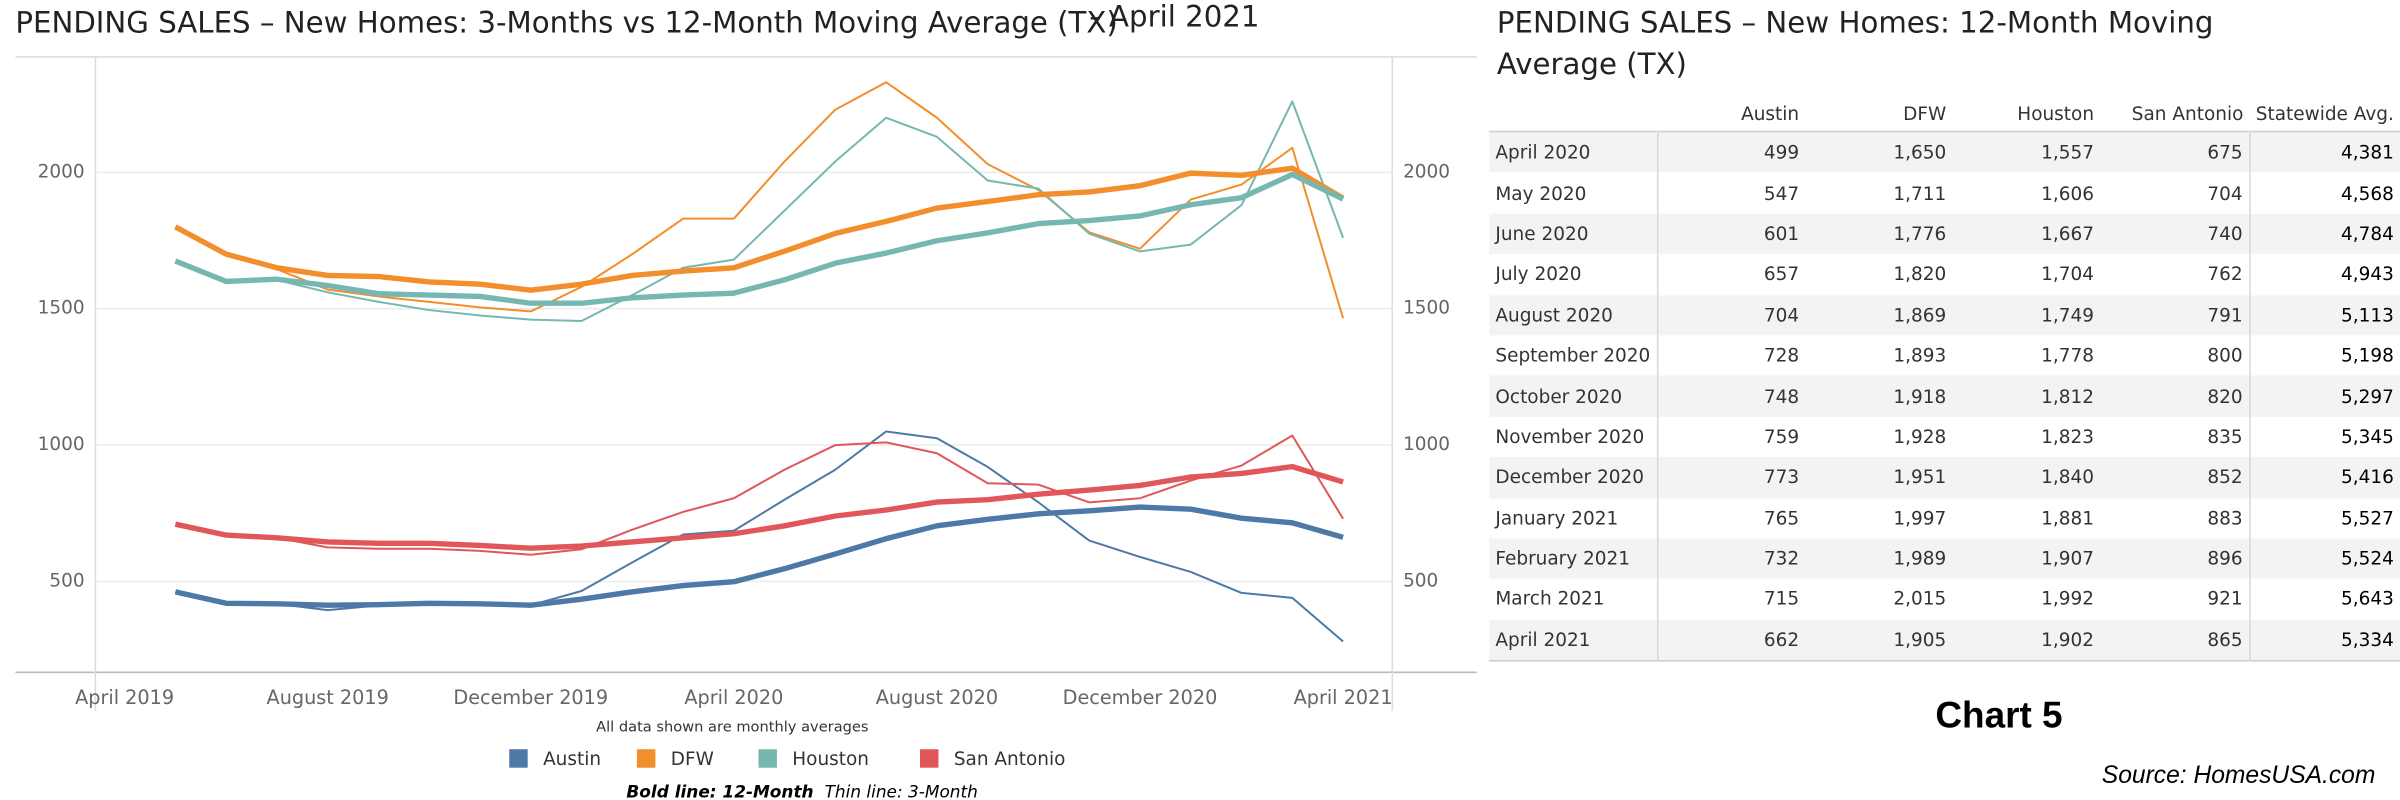 The image size is (2400, 800). I want to click on x-tick-label: April 2021, so click(1343, 697).